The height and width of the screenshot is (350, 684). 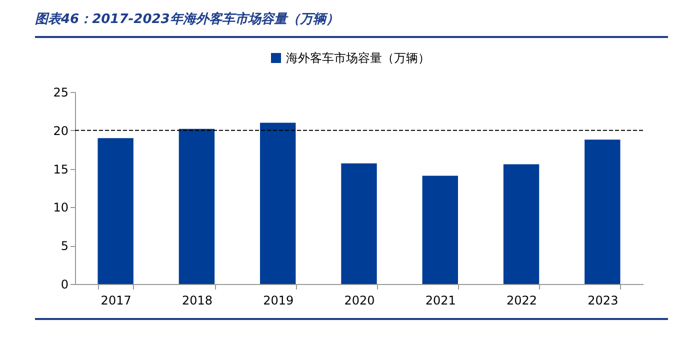 What do you see at coordinates (440, 301) in the screenshot?
I see `x-tick-label: 2021` at bounding box center [440, 301].